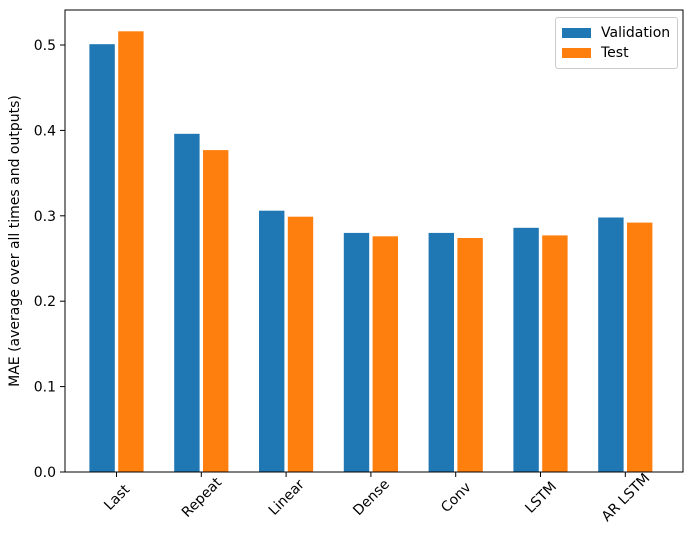 Image resolution: width=691 pixels, height=544 pixels. Describe the element at coordinates (636, 33) in the screenshot. I see `legend-label-validation: Validation` at that location.